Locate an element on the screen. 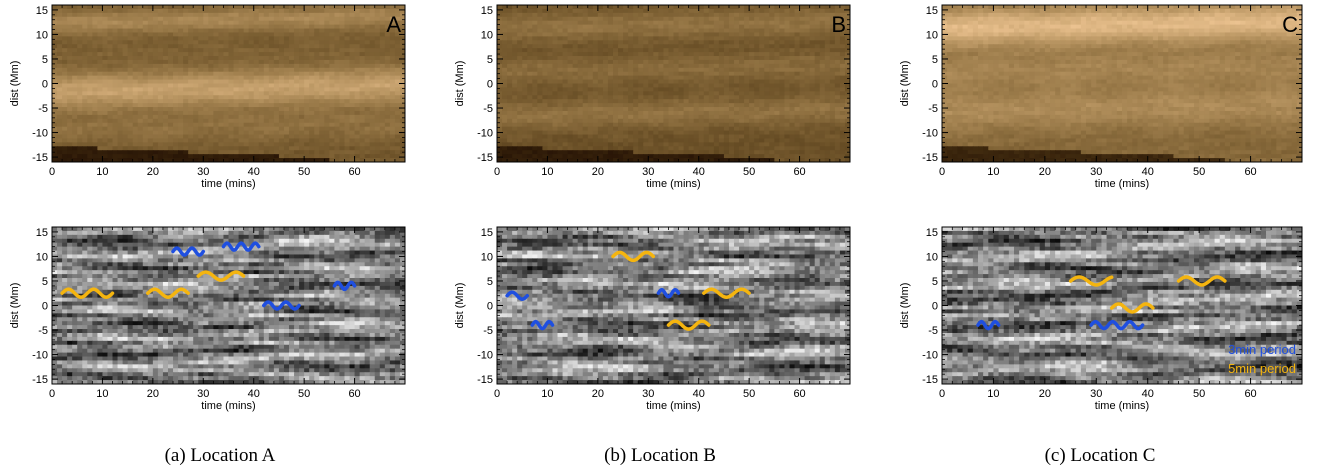 Image resolution: width=1320 pixels, height=473 pixels. B-filtered-image is located at coordinates (673, 305).